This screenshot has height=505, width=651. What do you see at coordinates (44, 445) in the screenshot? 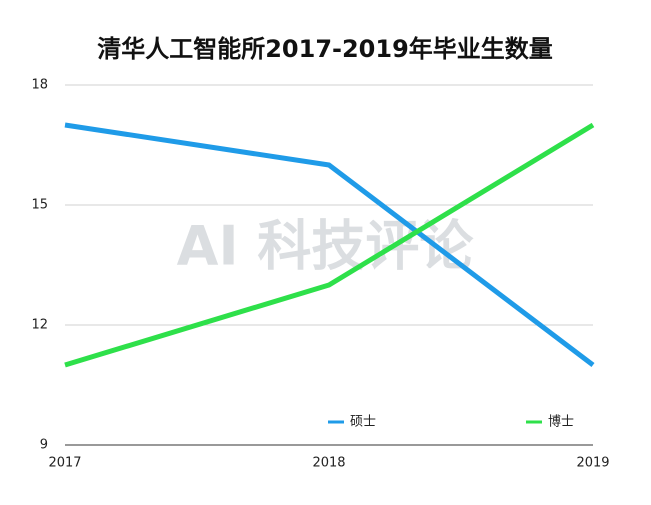
I see `y-tick-label: 9` at bounding box center [44, 445].